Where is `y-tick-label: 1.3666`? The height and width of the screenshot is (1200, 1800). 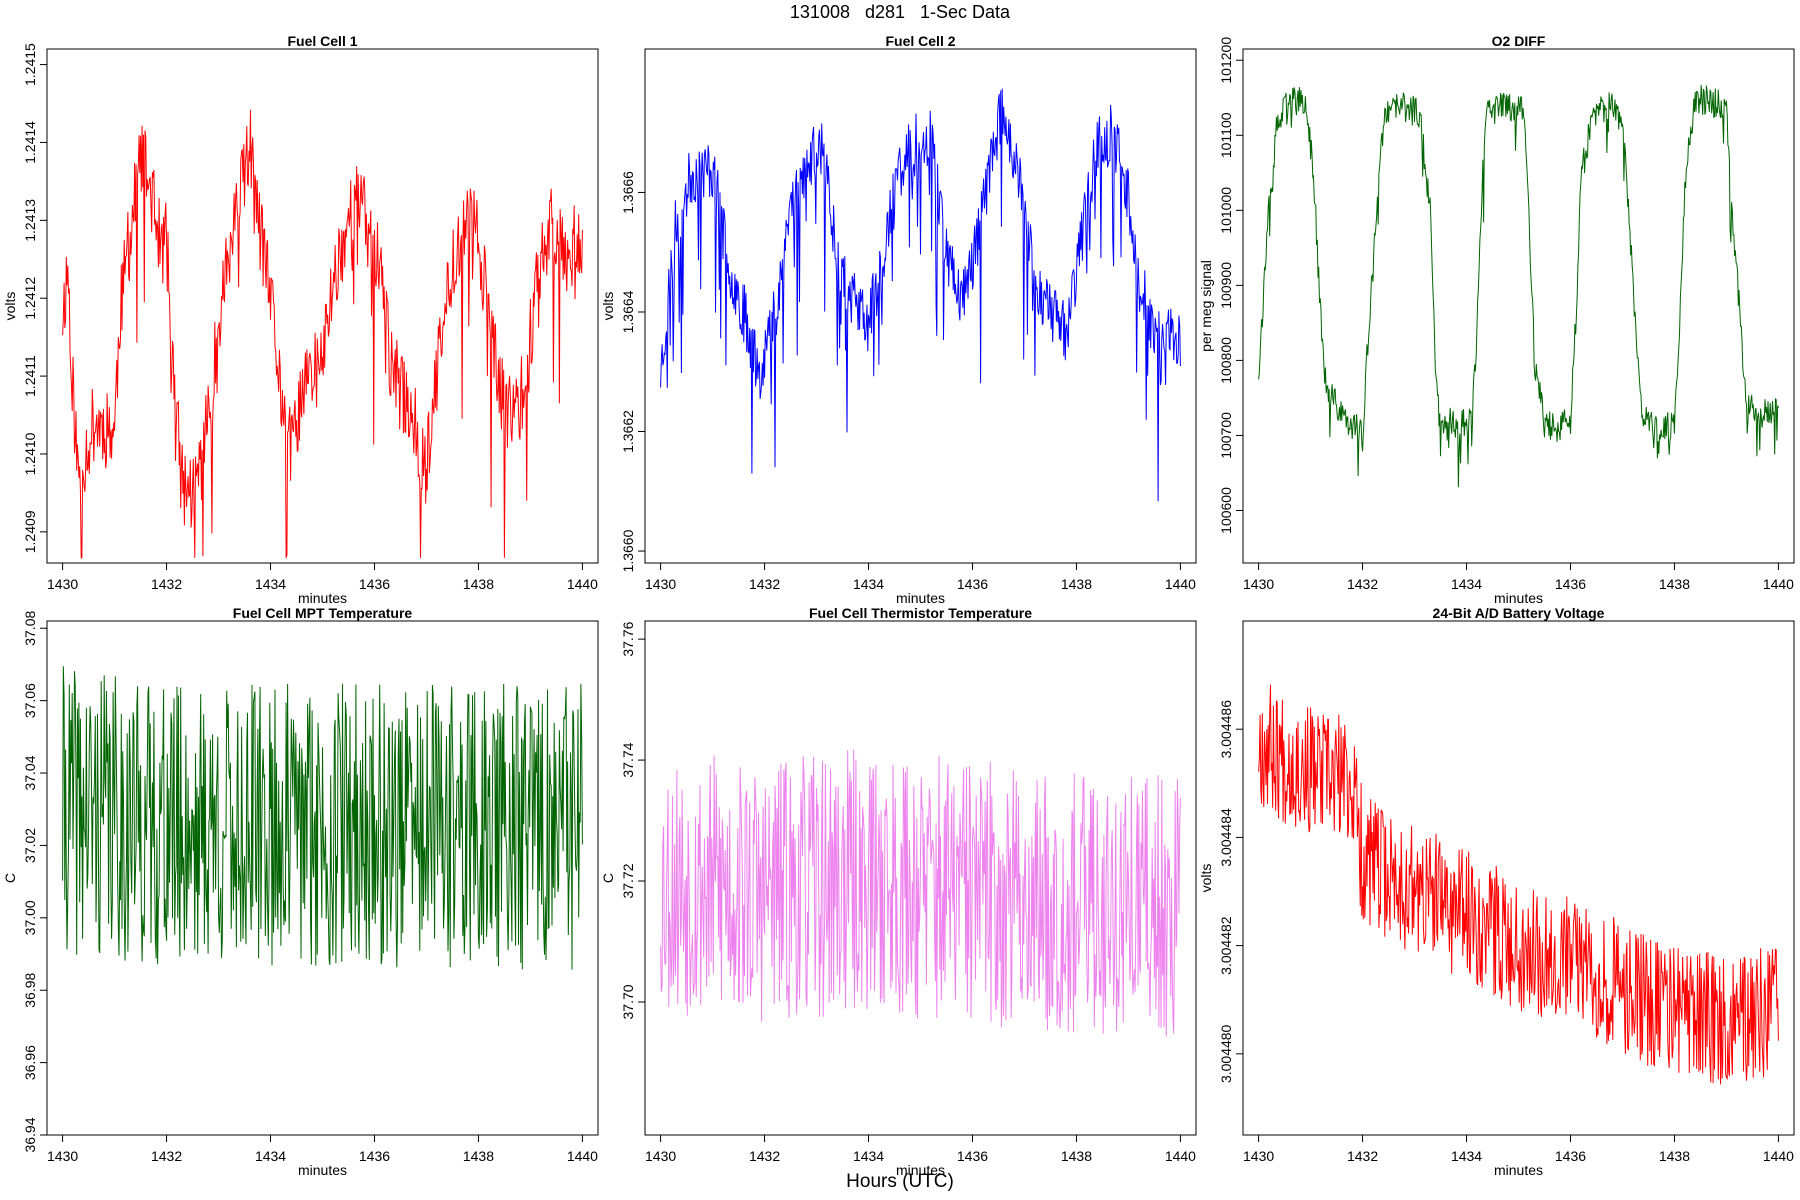 y-tick-label: 1.3666 is located at coordinates (628, 192).